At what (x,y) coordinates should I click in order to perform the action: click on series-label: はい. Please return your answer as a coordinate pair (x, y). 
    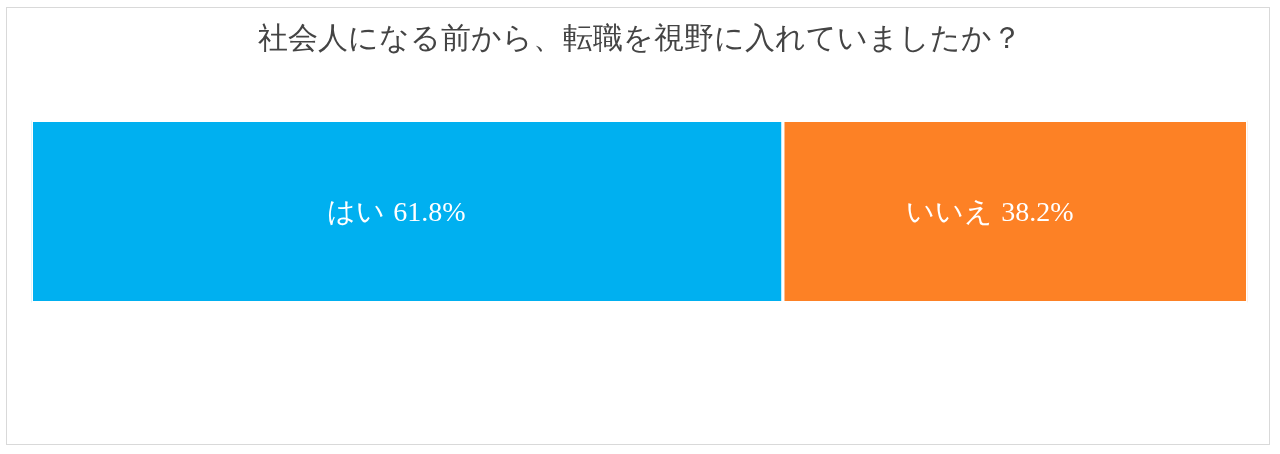
    Looking at the image, I should click on (356, 212).